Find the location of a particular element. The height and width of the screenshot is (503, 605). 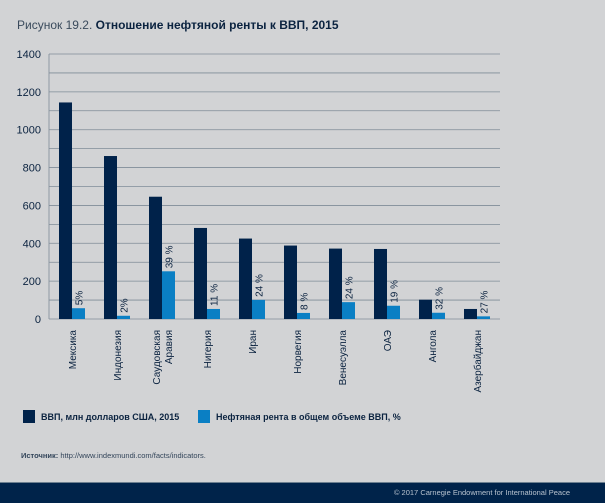

figure-number: Рисунок 19.2. is located at coordinates (55, 25).